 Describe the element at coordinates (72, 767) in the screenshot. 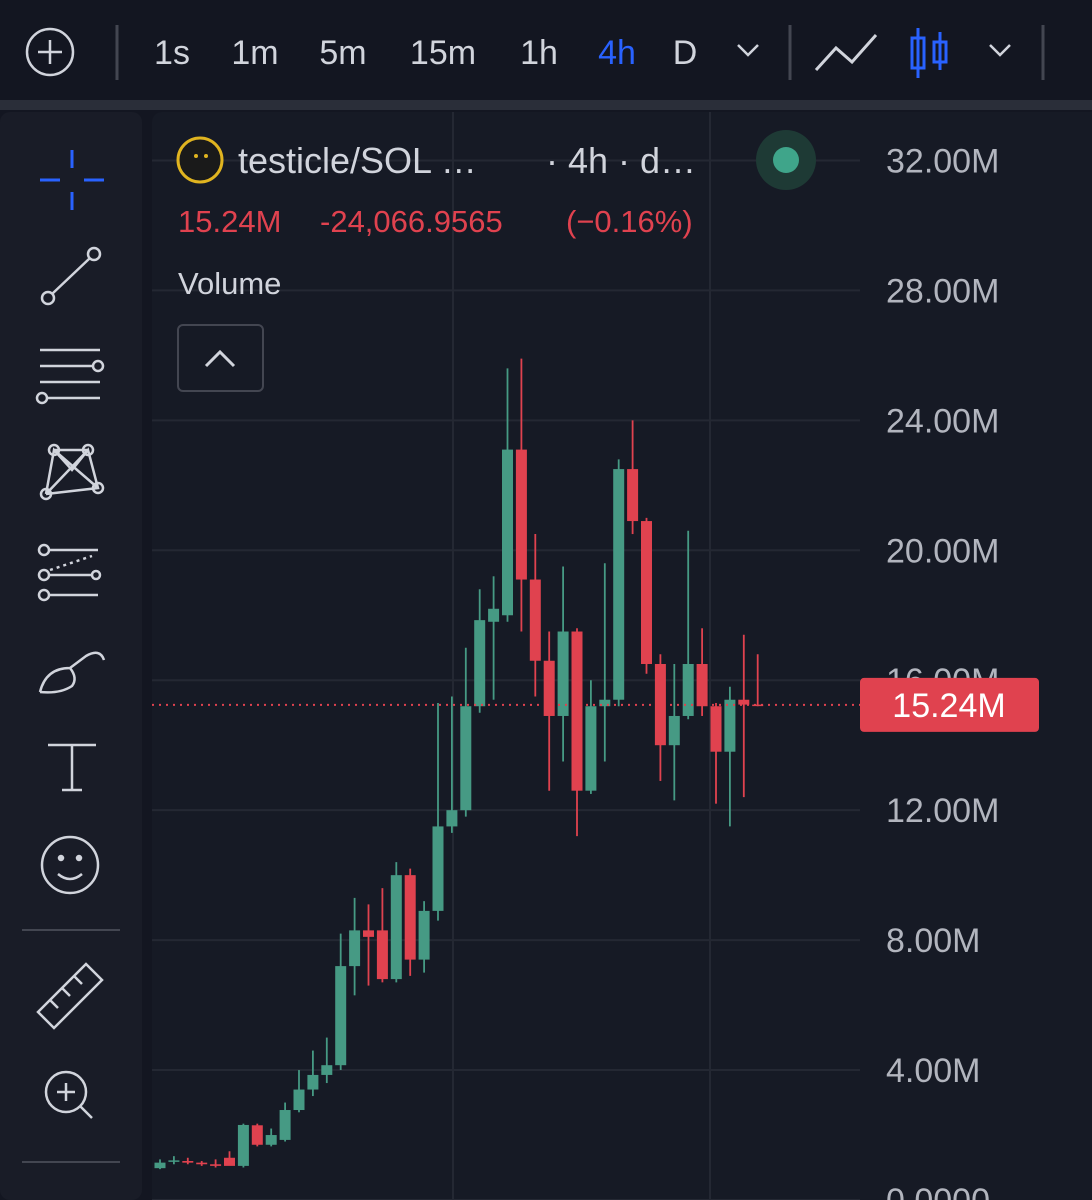

I see `text-tool` at that location.